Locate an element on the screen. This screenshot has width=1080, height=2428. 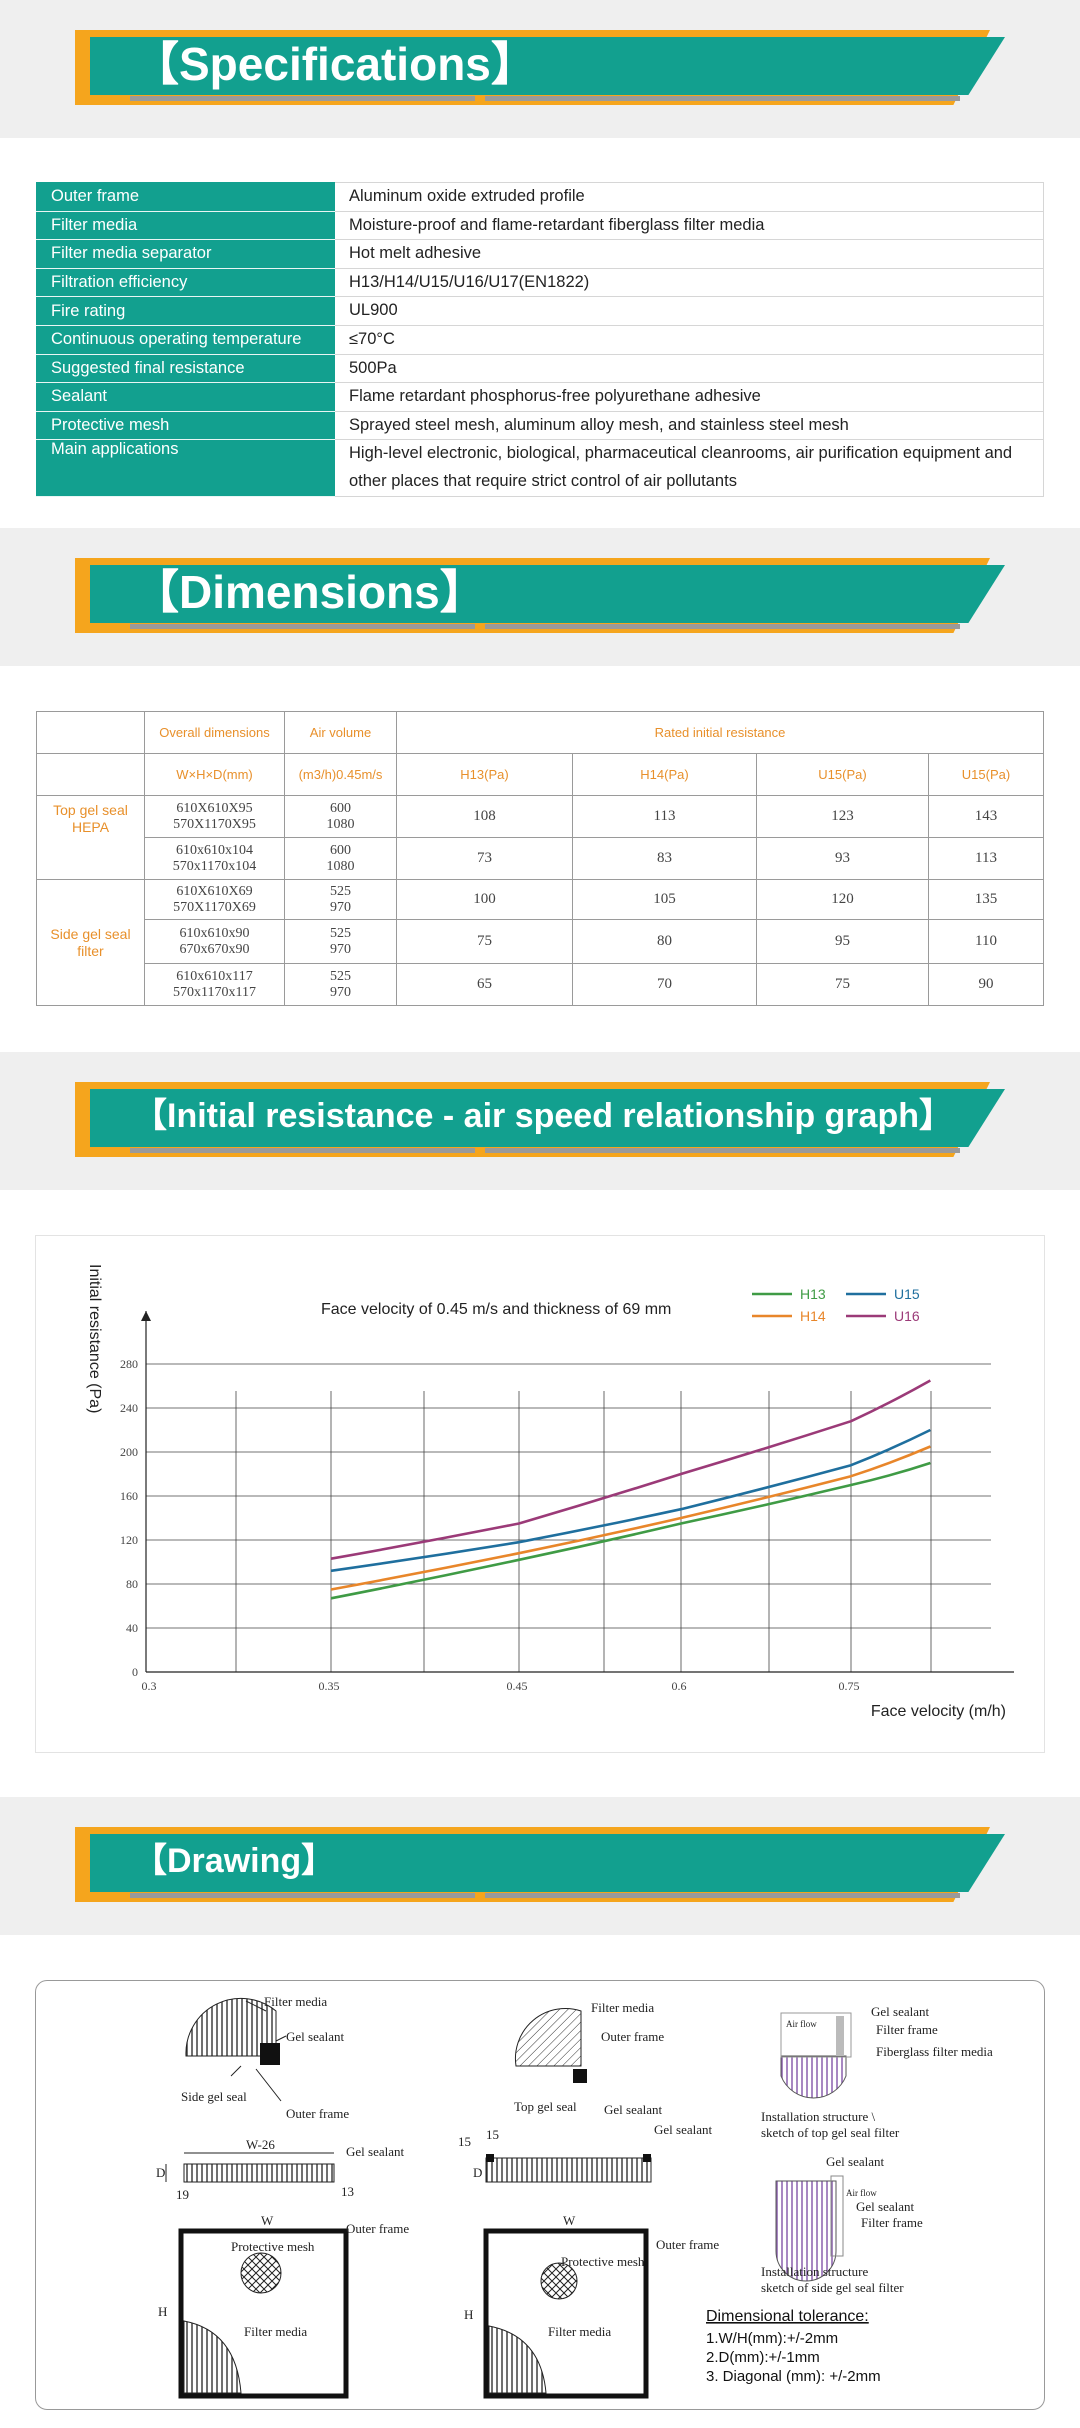
label-filter-media-1: Filter media is located at coordinates (295, 2001).